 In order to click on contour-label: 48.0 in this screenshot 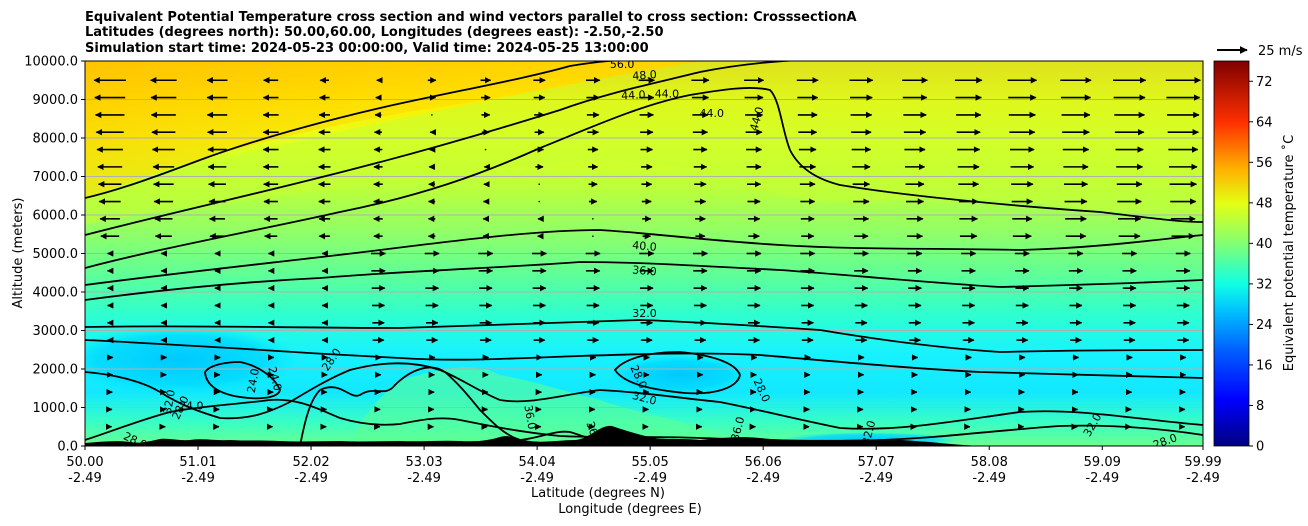, I will do `click(644, 75)`.